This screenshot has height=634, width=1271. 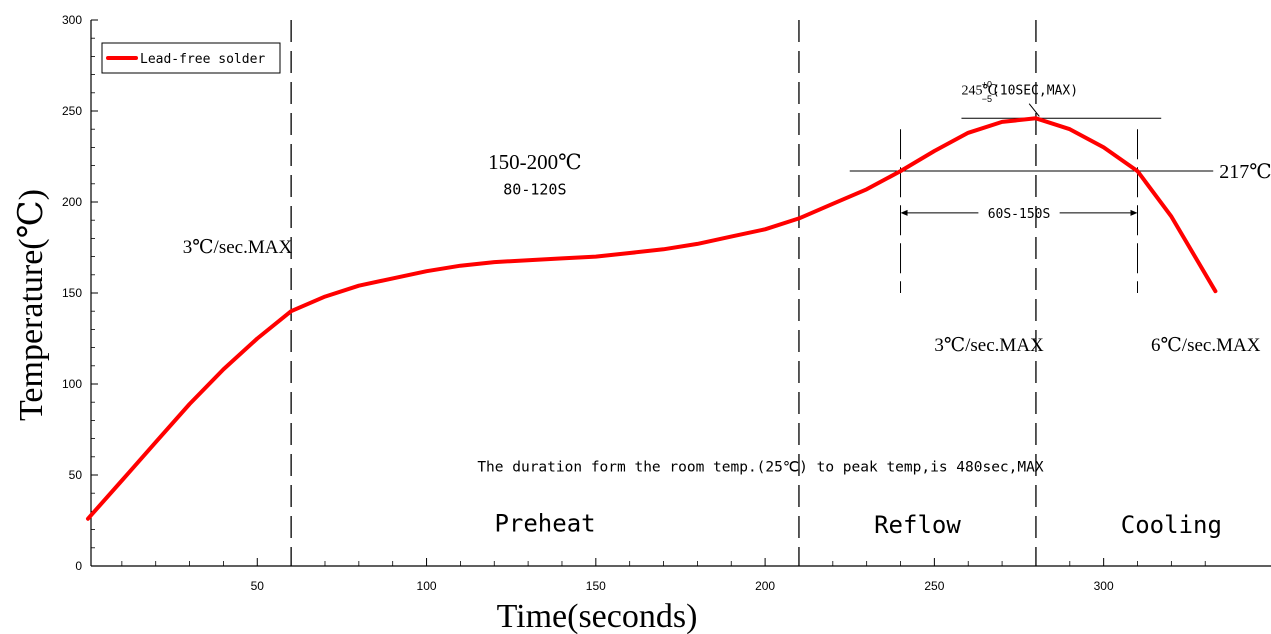 What do you see at coordinates (917, 525) in the screenshot?
I see `phase-label-reflow: Reflow` at bounding box center [917, 525].